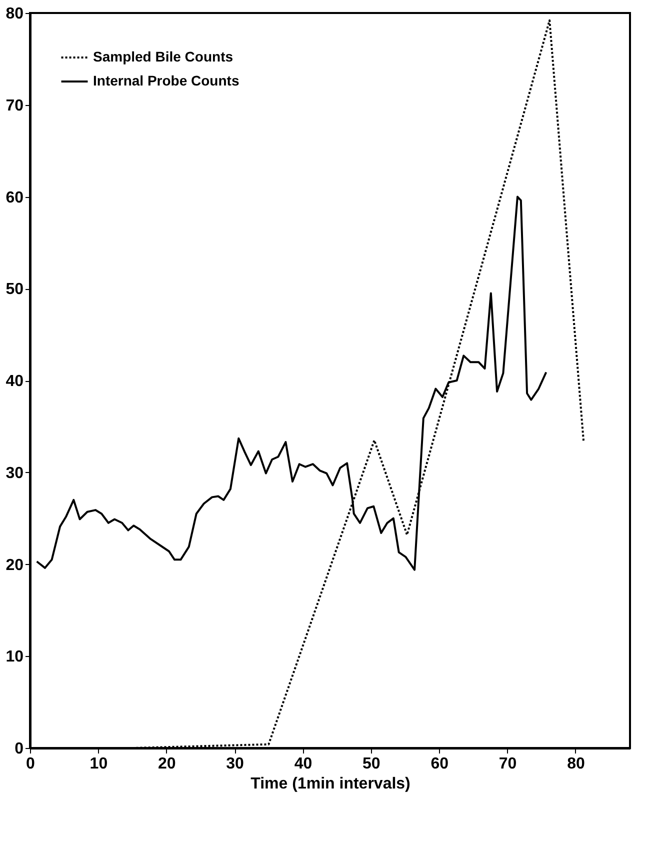 The width and height of the screenshot is (665, 847). What do you see at coordinates (15, 14) in the screenshot?
I see `y-tick-label: 80` at bounding box center [15, 14].